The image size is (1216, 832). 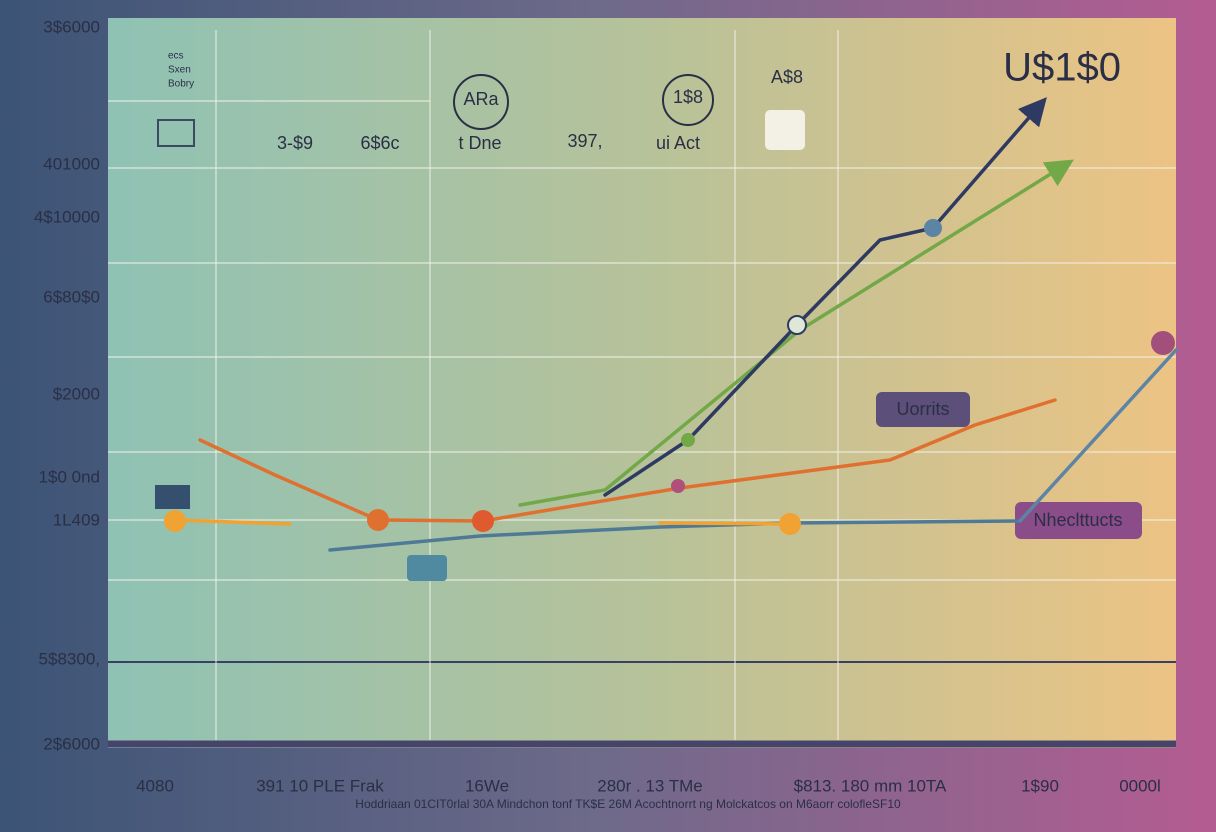 I want to click on x-axis-label: 1$90, so click(x=1040, y=785).